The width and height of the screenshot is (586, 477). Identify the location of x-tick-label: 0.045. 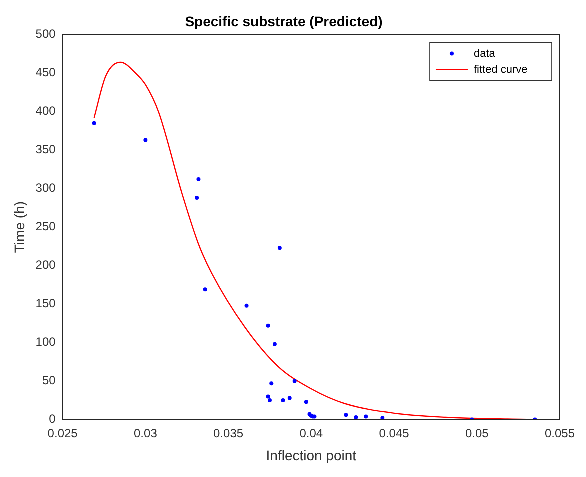
(394, 433).